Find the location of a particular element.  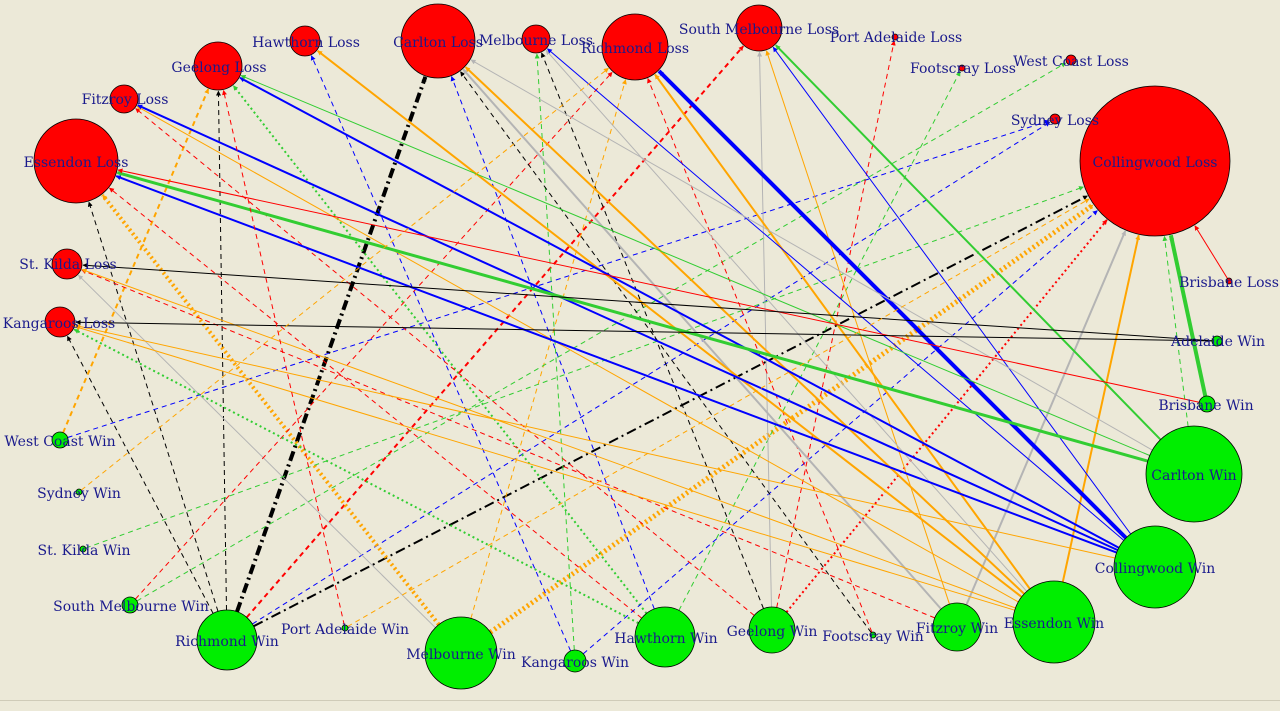

node-label-brisbane-win: Brisbane Win is located at coordinates (1205, 406).